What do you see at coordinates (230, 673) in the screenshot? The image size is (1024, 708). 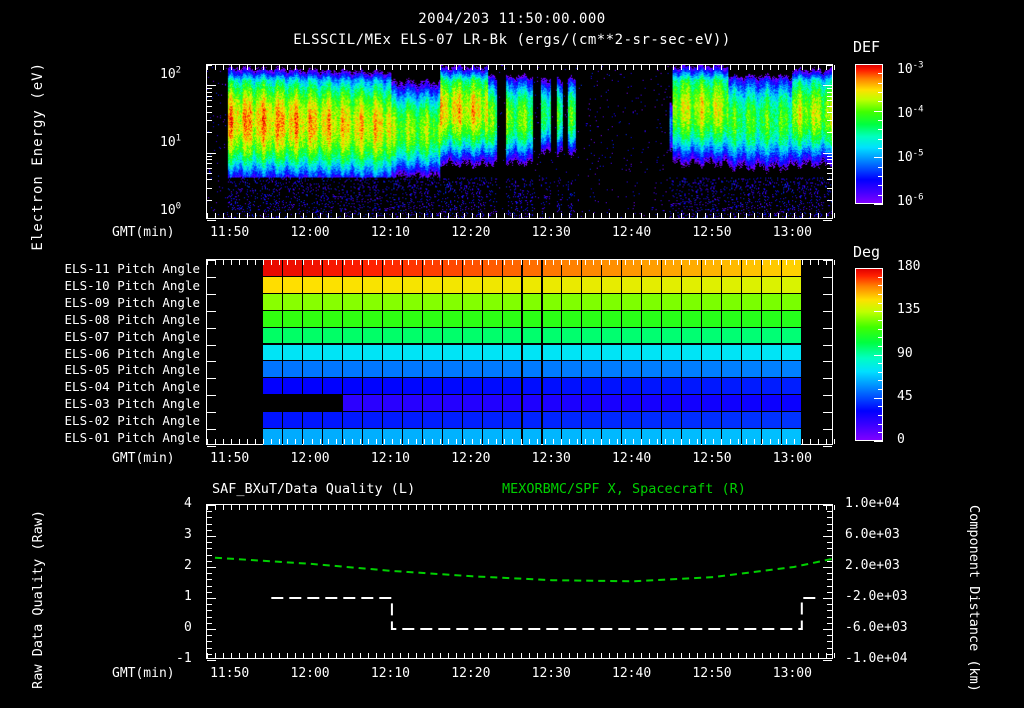 I see `xtick-label-1150: 11:50` at bounding box center [230, 673].